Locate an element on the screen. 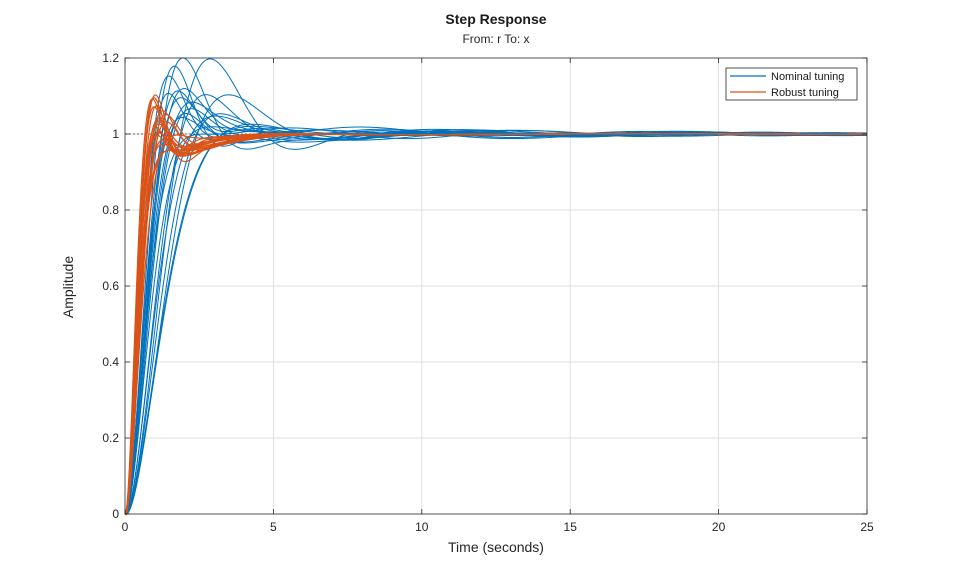 The image size is (959, 577). y-tick-label: 0.2 is located at coordinates (110, 438).